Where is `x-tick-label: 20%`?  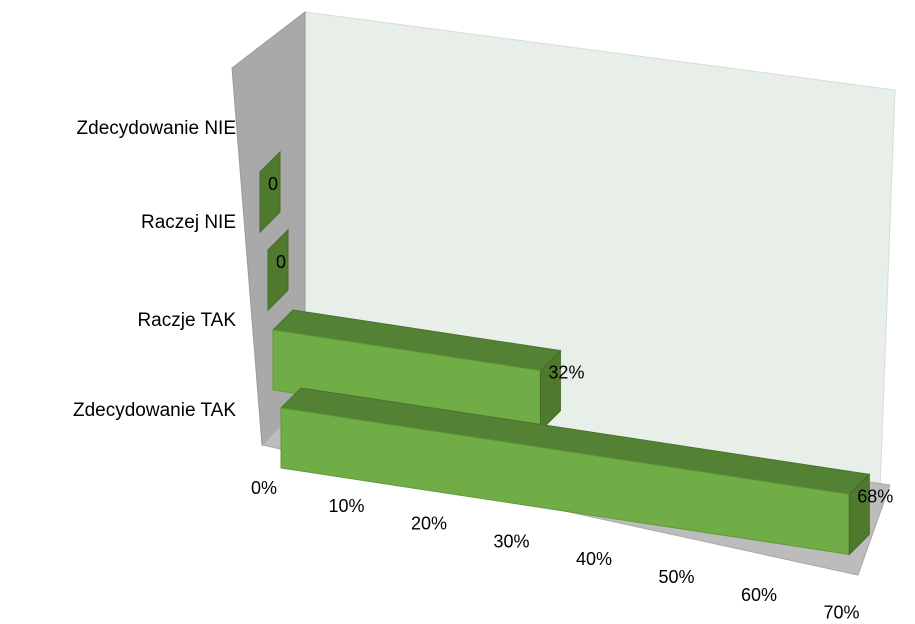
x-tick-label: 20% is located at coordinates (429, 524).